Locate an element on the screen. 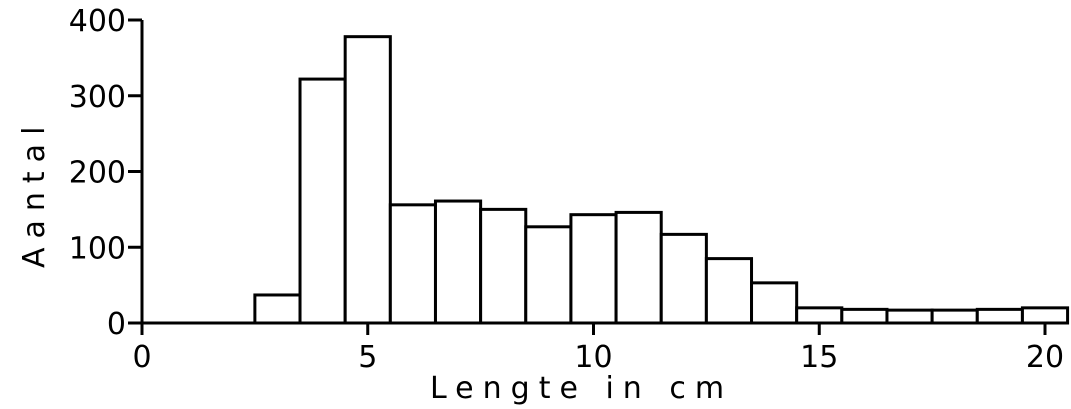 This screenshot has width=1071, height=409. y-axis-title: Aantal is located at coordinates (34, 193).